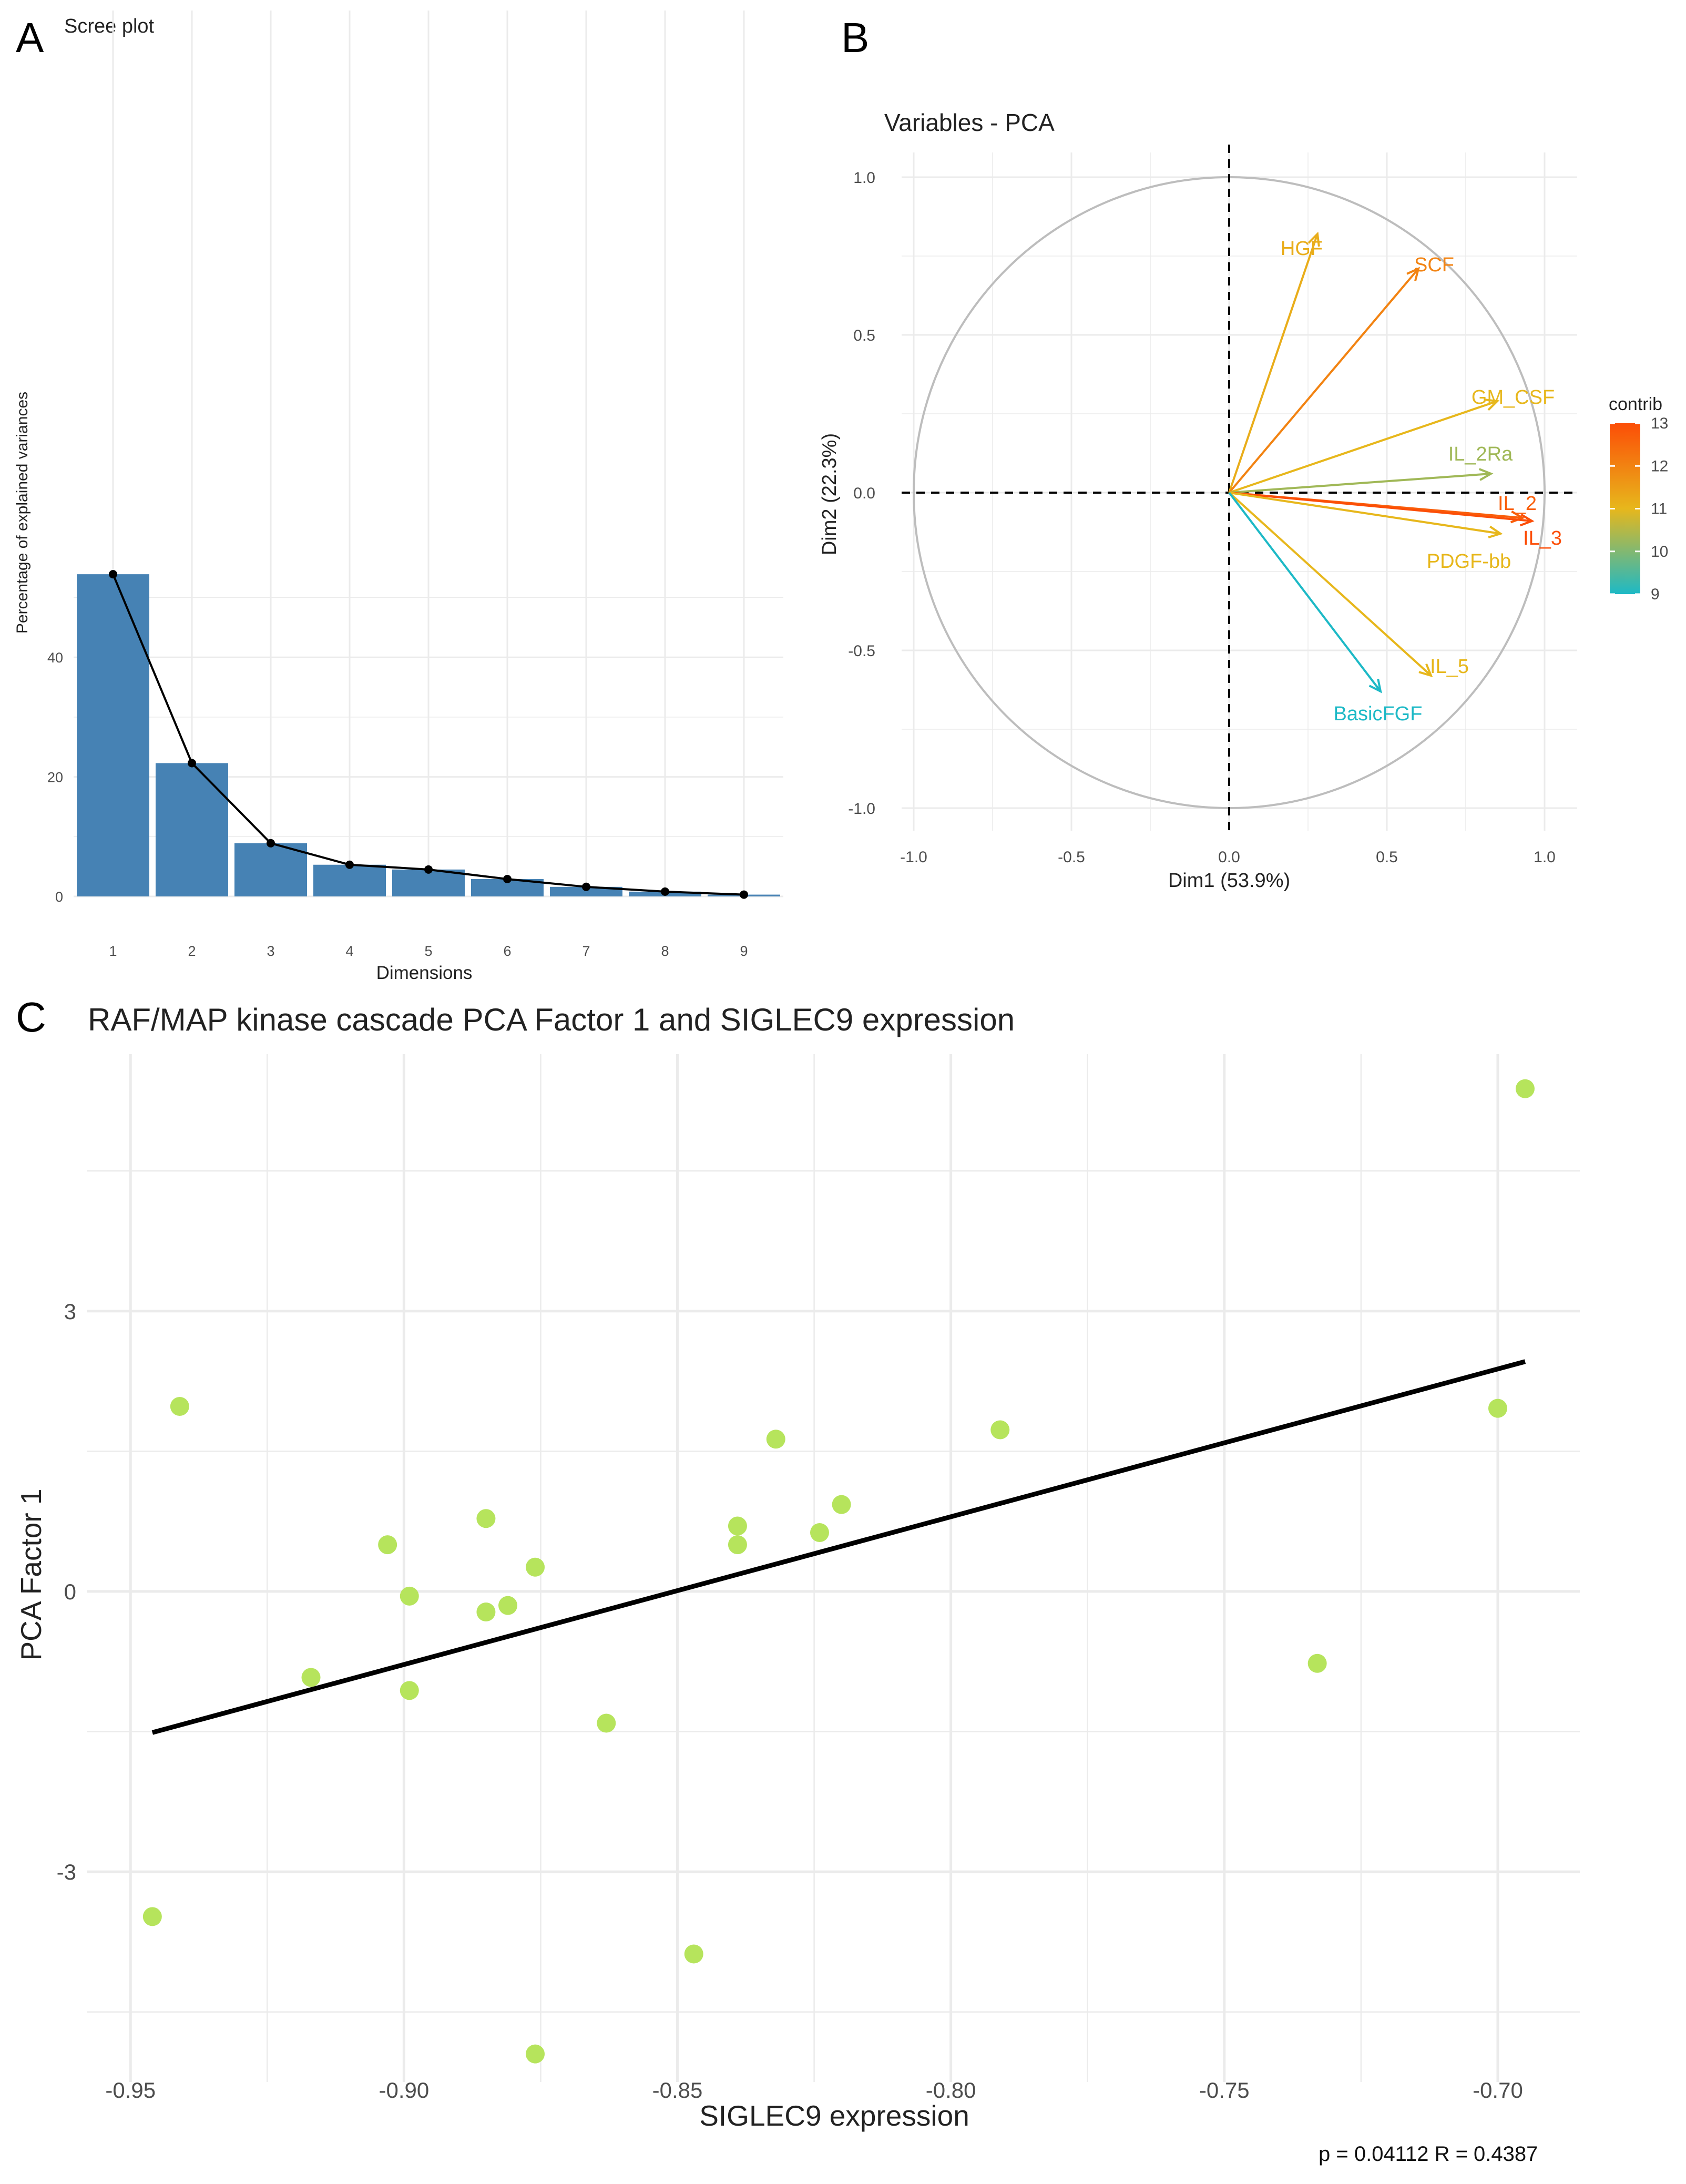 The width and height of the screenshot is (1686, 2184). I want to click on legend-tick-label: 13, so click(1659, 423).